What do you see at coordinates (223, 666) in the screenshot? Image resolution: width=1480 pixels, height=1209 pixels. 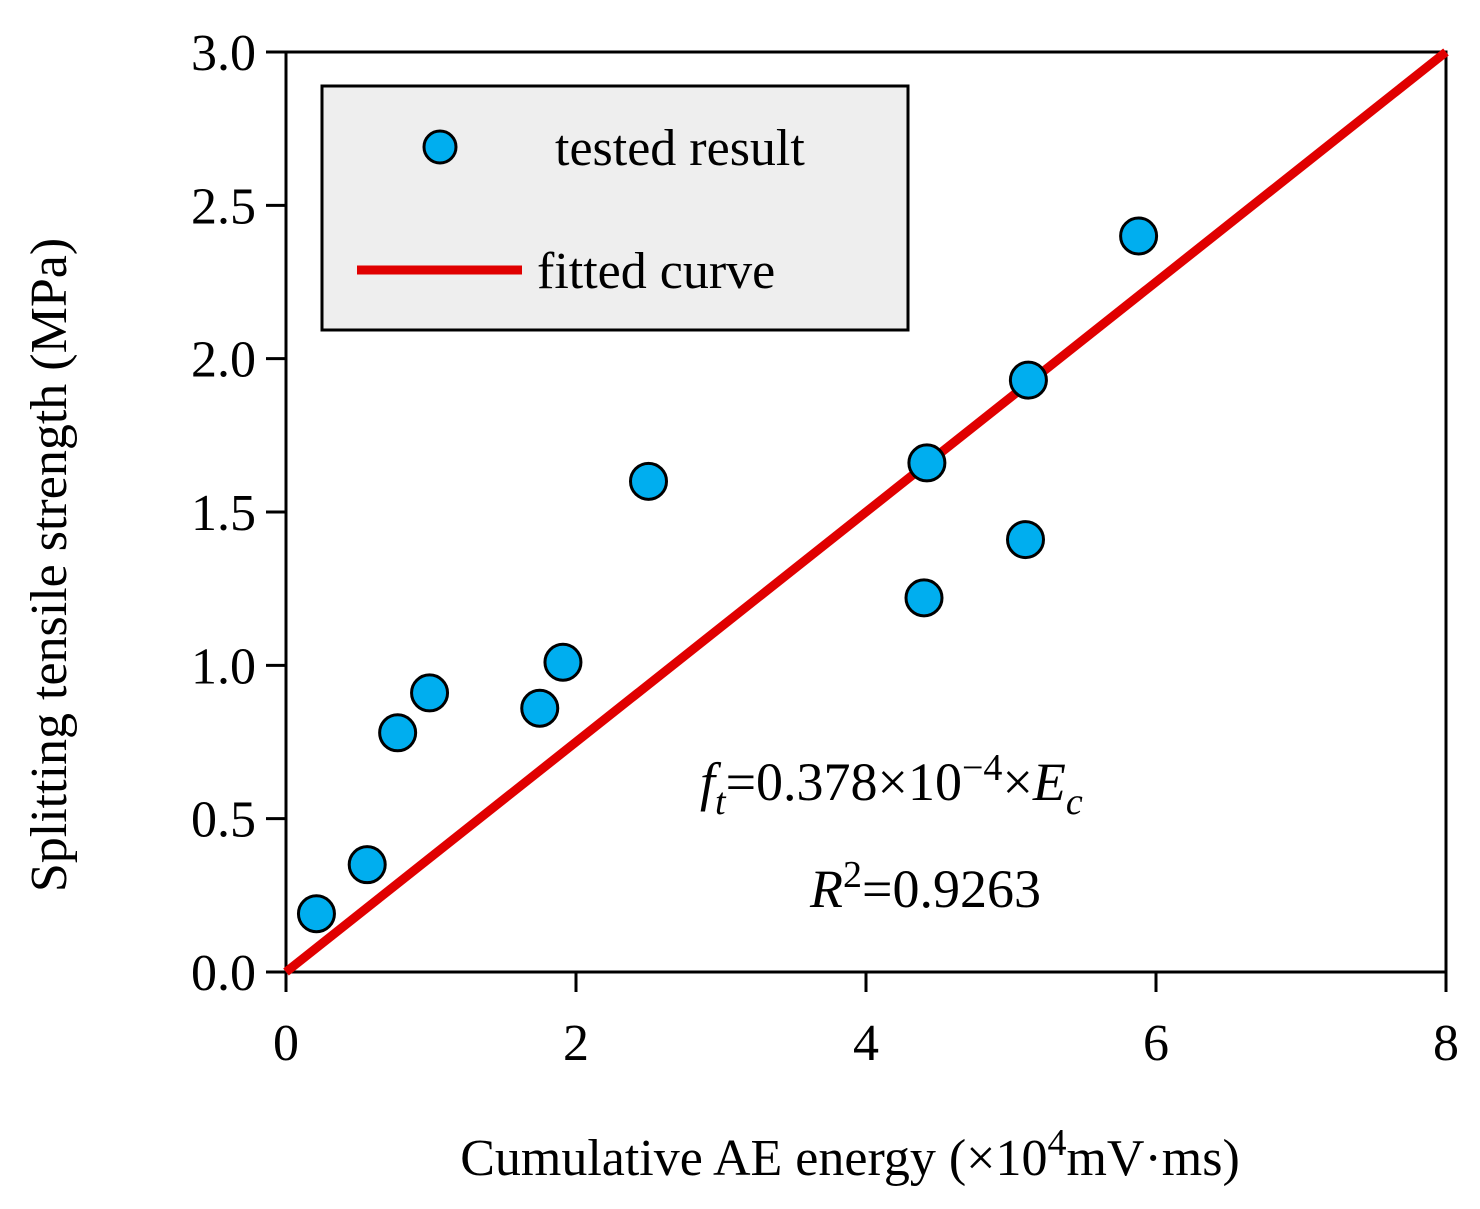 I see `y-tick-label: 1.0` at bounding box center [223, 666].